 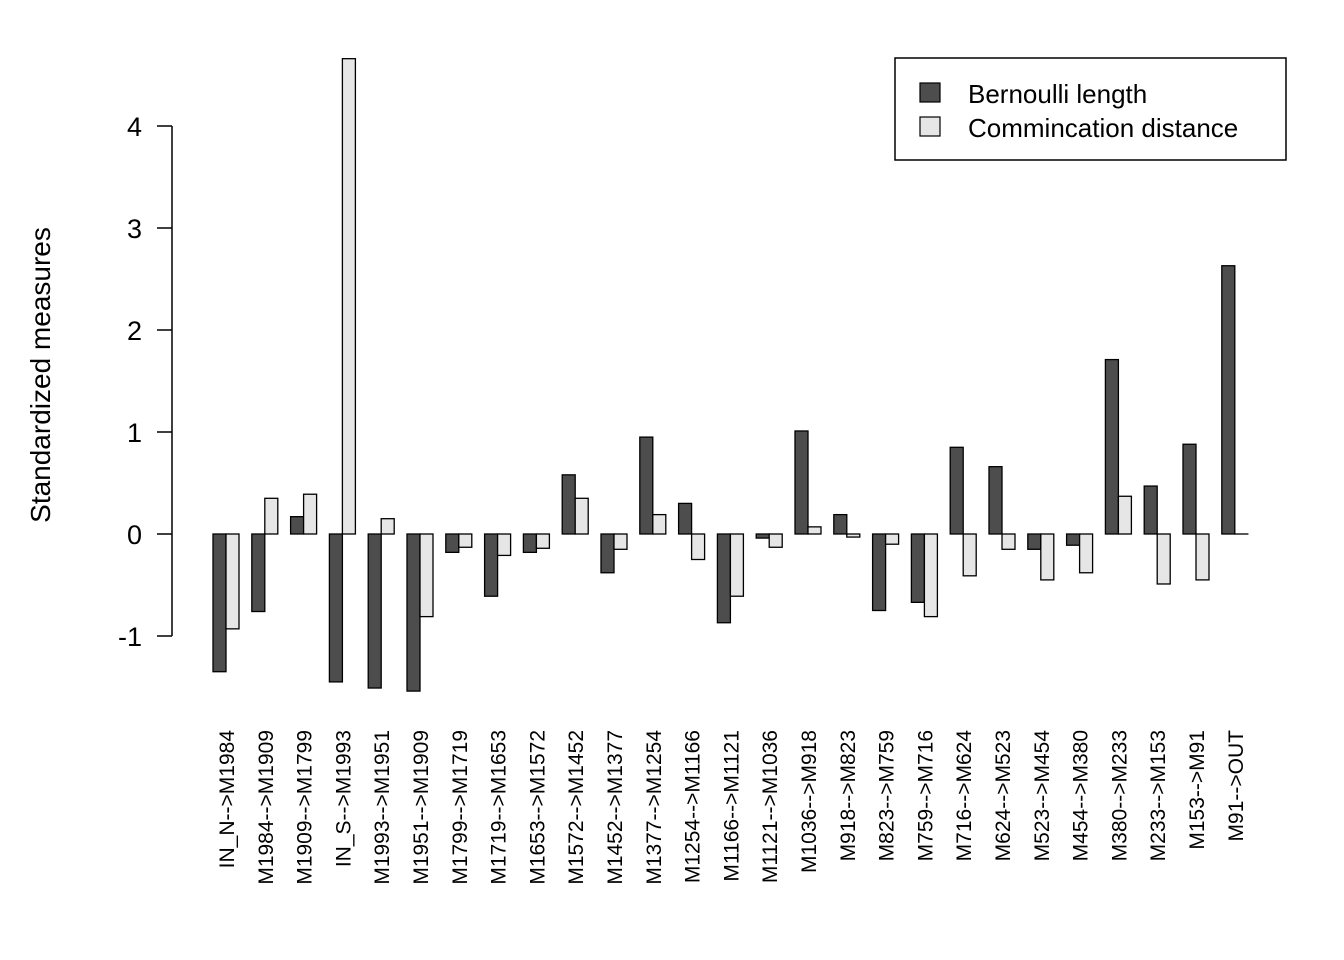 I want to click on x-tick-label: M759-->M716, so click(x=925, y=795).